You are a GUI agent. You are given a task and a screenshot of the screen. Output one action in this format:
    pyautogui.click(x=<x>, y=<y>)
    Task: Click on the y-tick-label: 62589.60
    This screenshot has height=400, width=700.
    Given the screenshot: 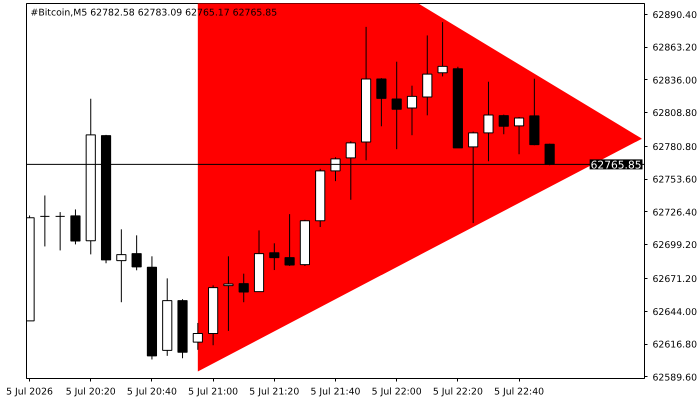 What is the action you would take?
    pyautogui.click(x=675, y=378)
    